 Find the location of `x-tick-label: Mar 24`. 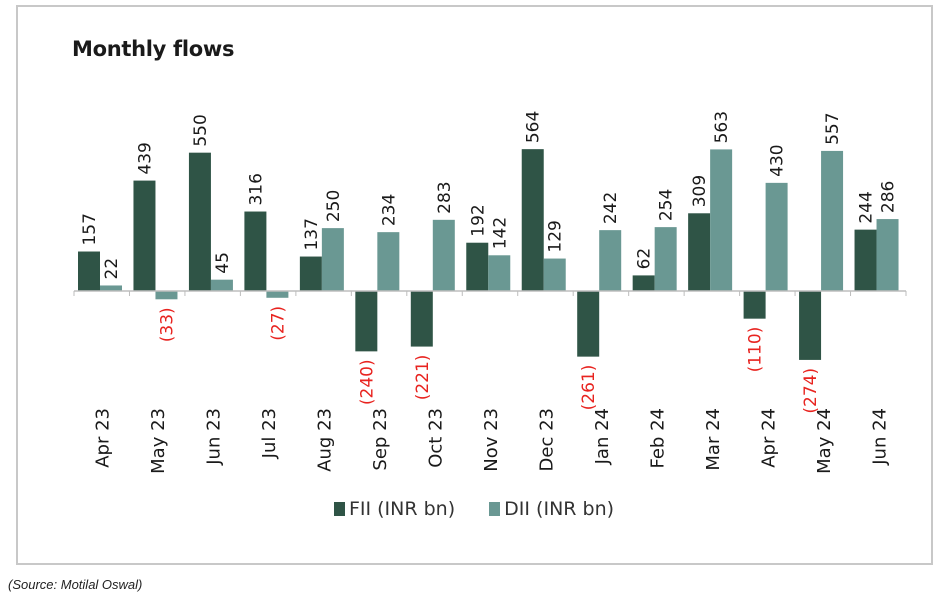

x-tick-label: Mar 24 is located at coordinates (713, 439).